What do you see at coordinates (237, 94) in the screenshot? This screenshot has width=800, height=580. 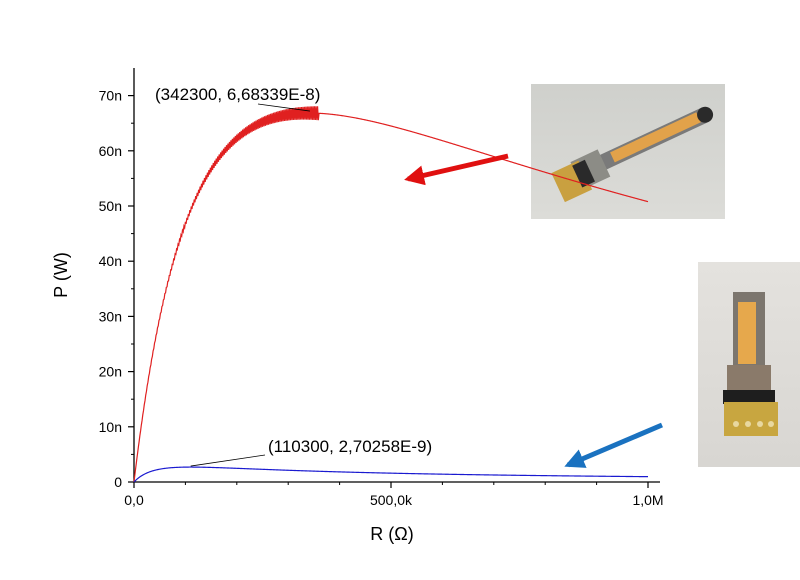 I see `peak-annotation: (342300, 6,68339E-8)` at bounding box center [237, 94].